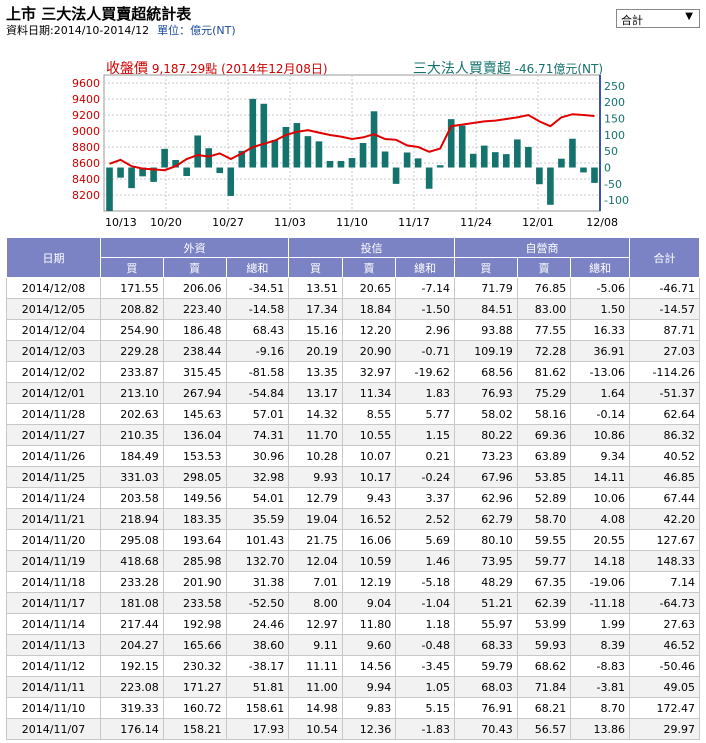  What do you see at coordinates (425, 414) in the screenshot?
I see `row-value: 5.77` at bounding box center [425, 414].